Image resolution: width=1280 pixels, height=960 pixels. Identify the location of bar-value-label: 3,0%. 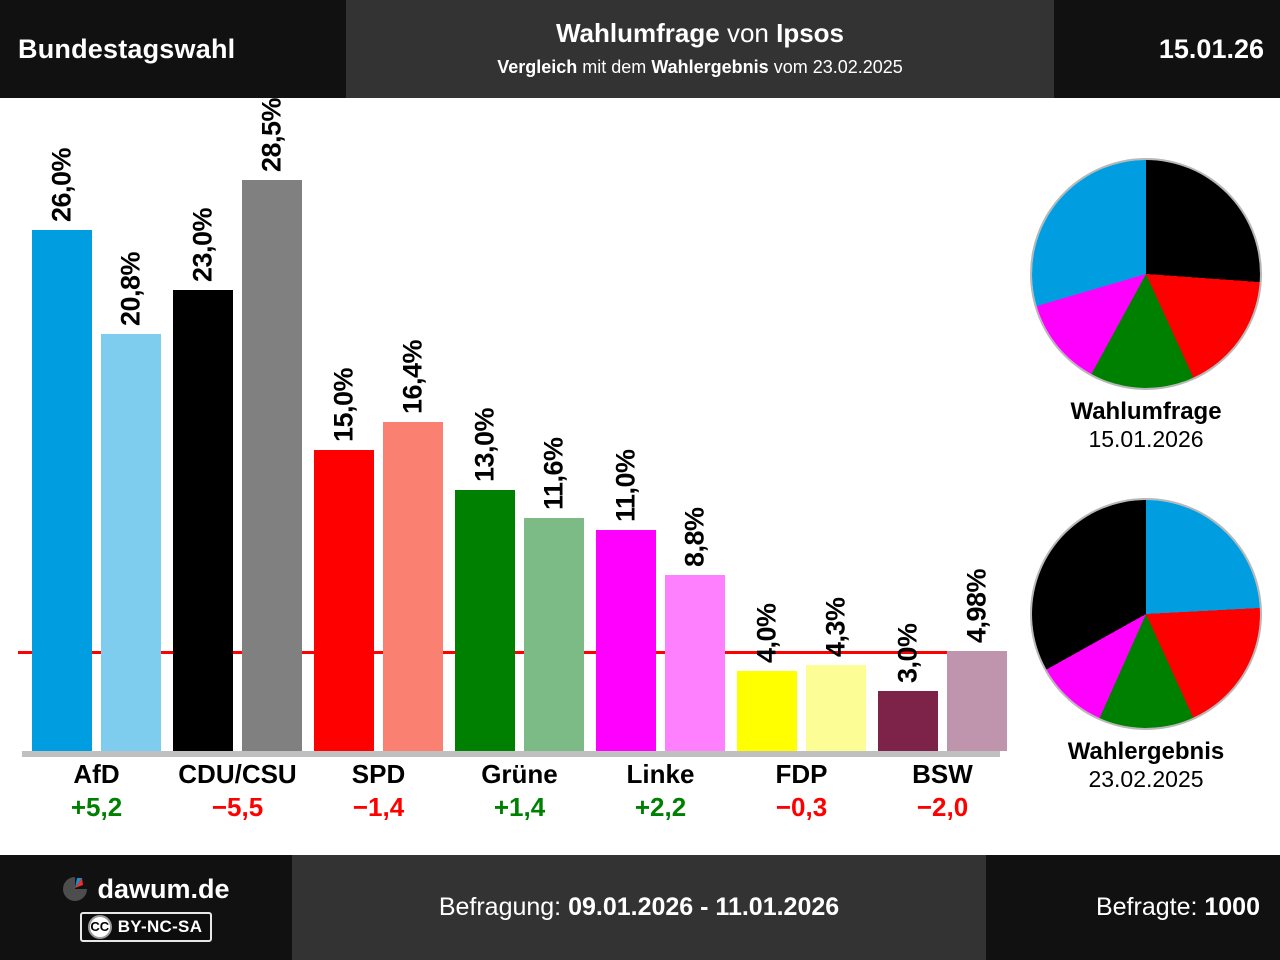
(907, 653).